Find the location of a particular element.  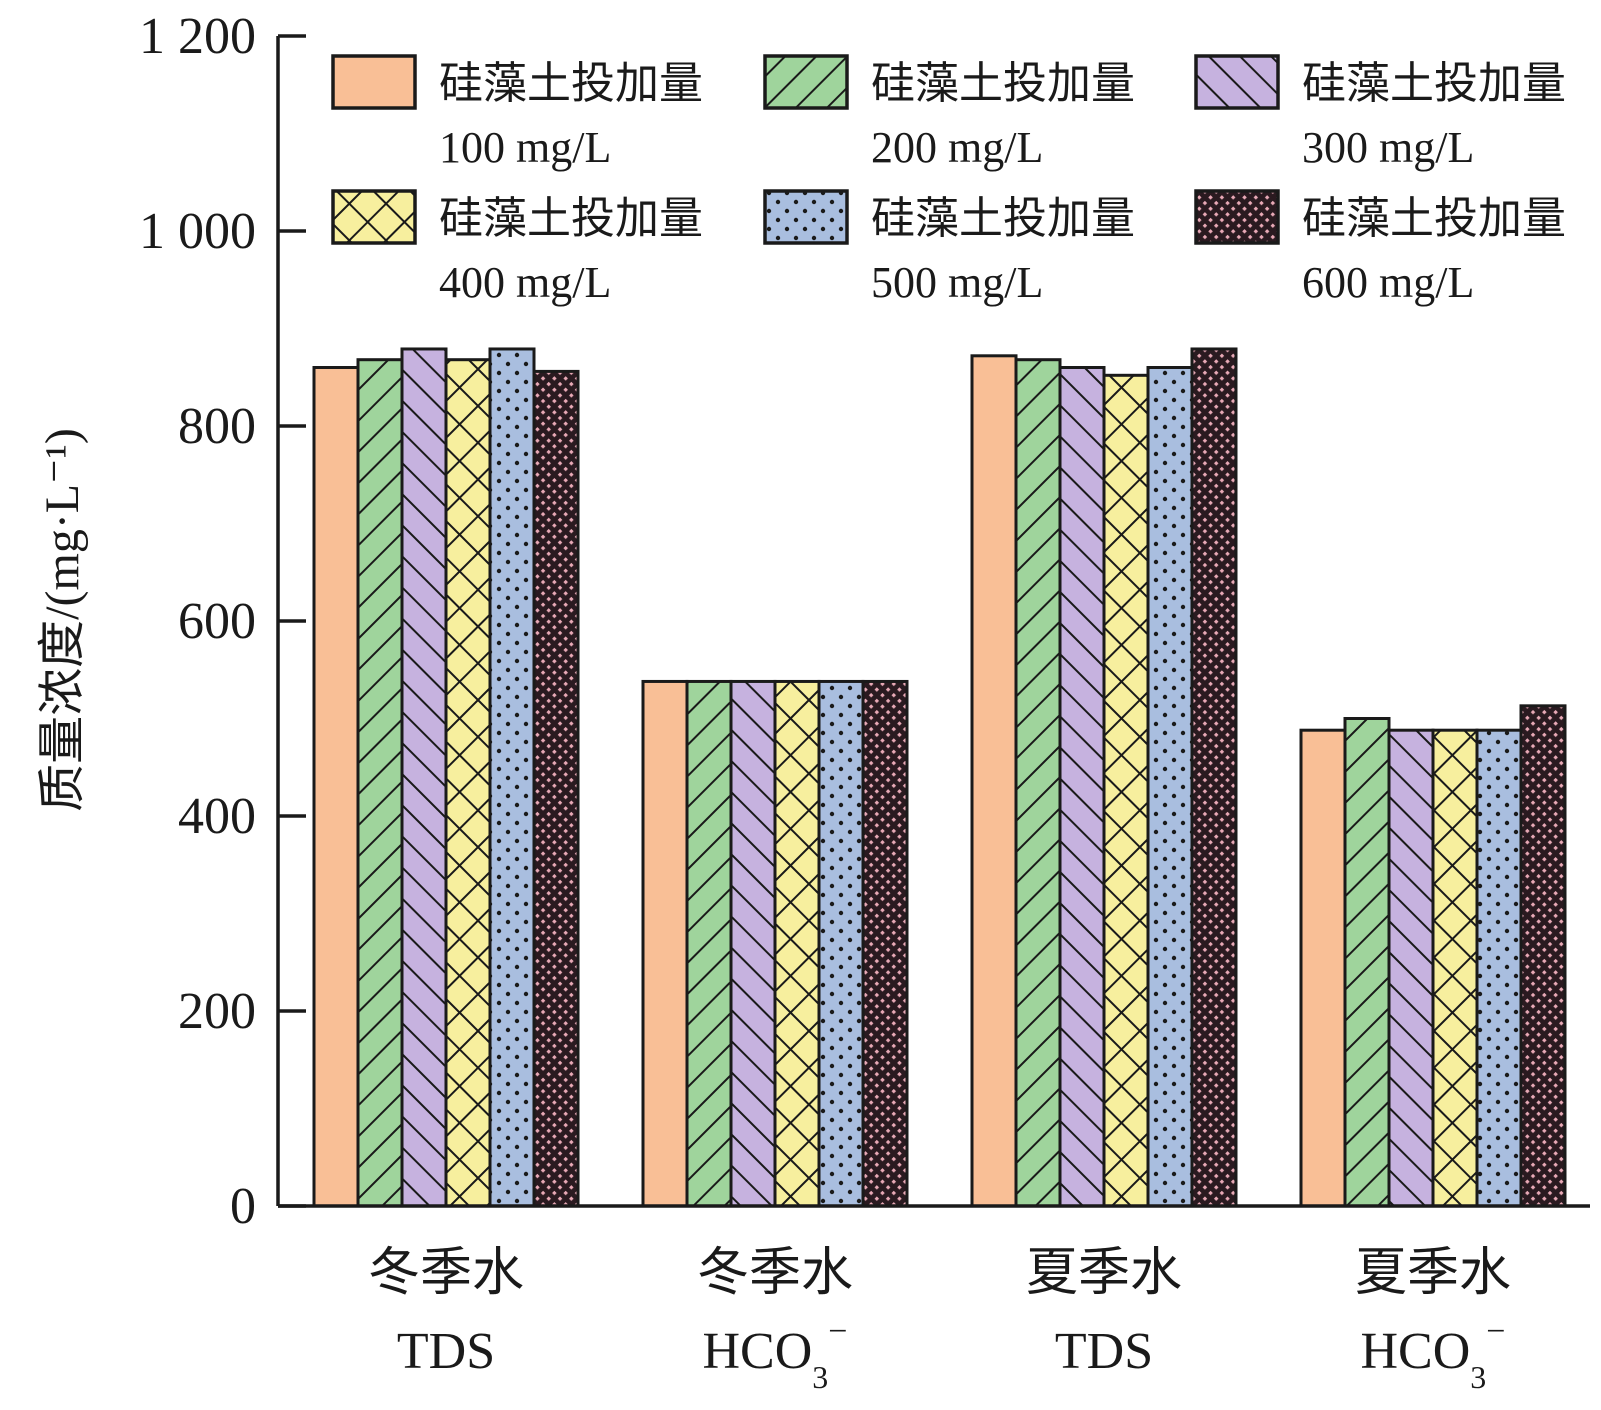

bar-cat1-series5 is located at coordinates (512, 777).